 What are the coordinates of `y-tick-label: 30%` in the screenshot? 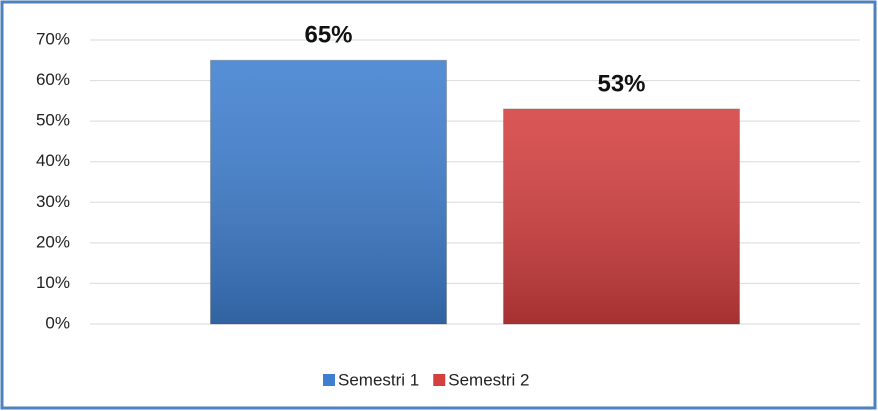 It's located at (53, 201).